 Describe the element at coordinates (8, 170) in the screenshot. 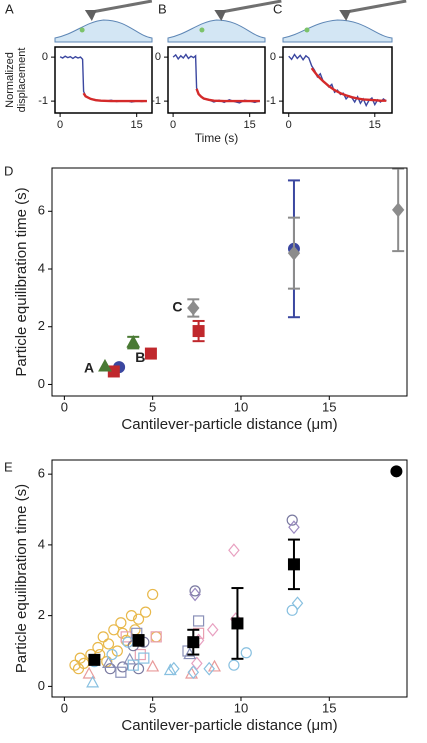

I see `panel-label: D` at that location.